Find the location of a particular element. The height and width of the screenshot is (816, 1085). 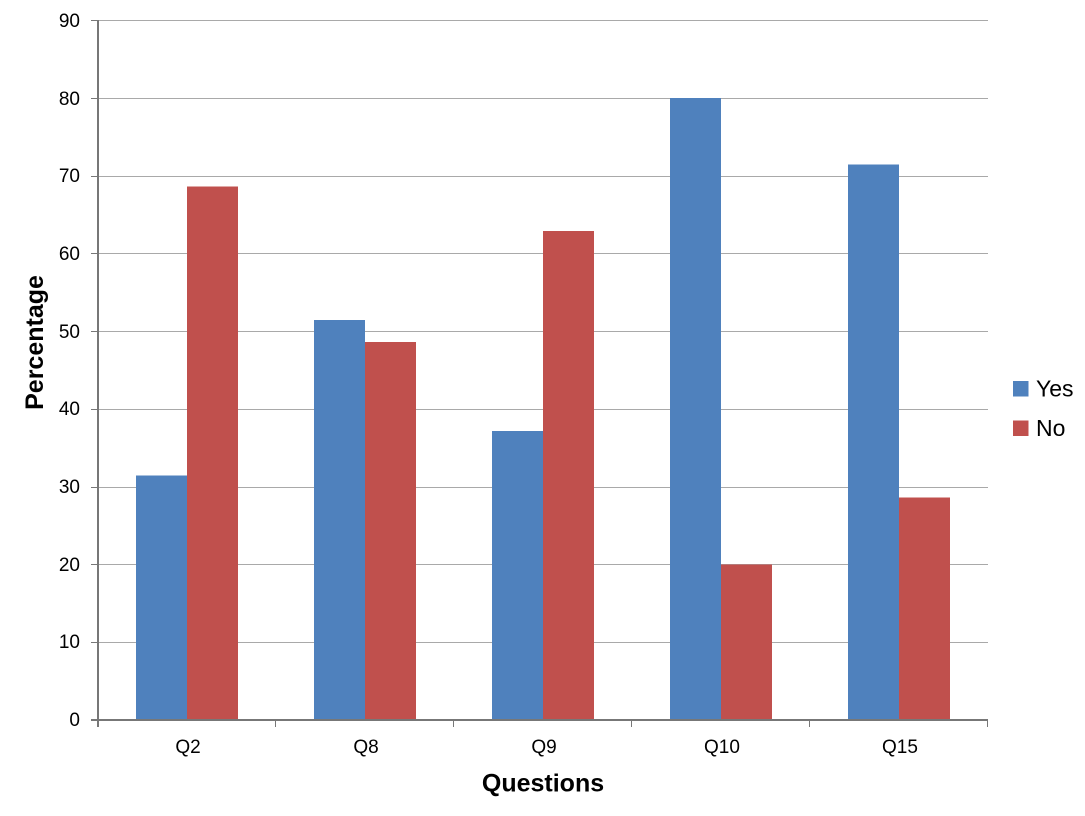

svg-text: Q9 is located at coordinates (543, 747).